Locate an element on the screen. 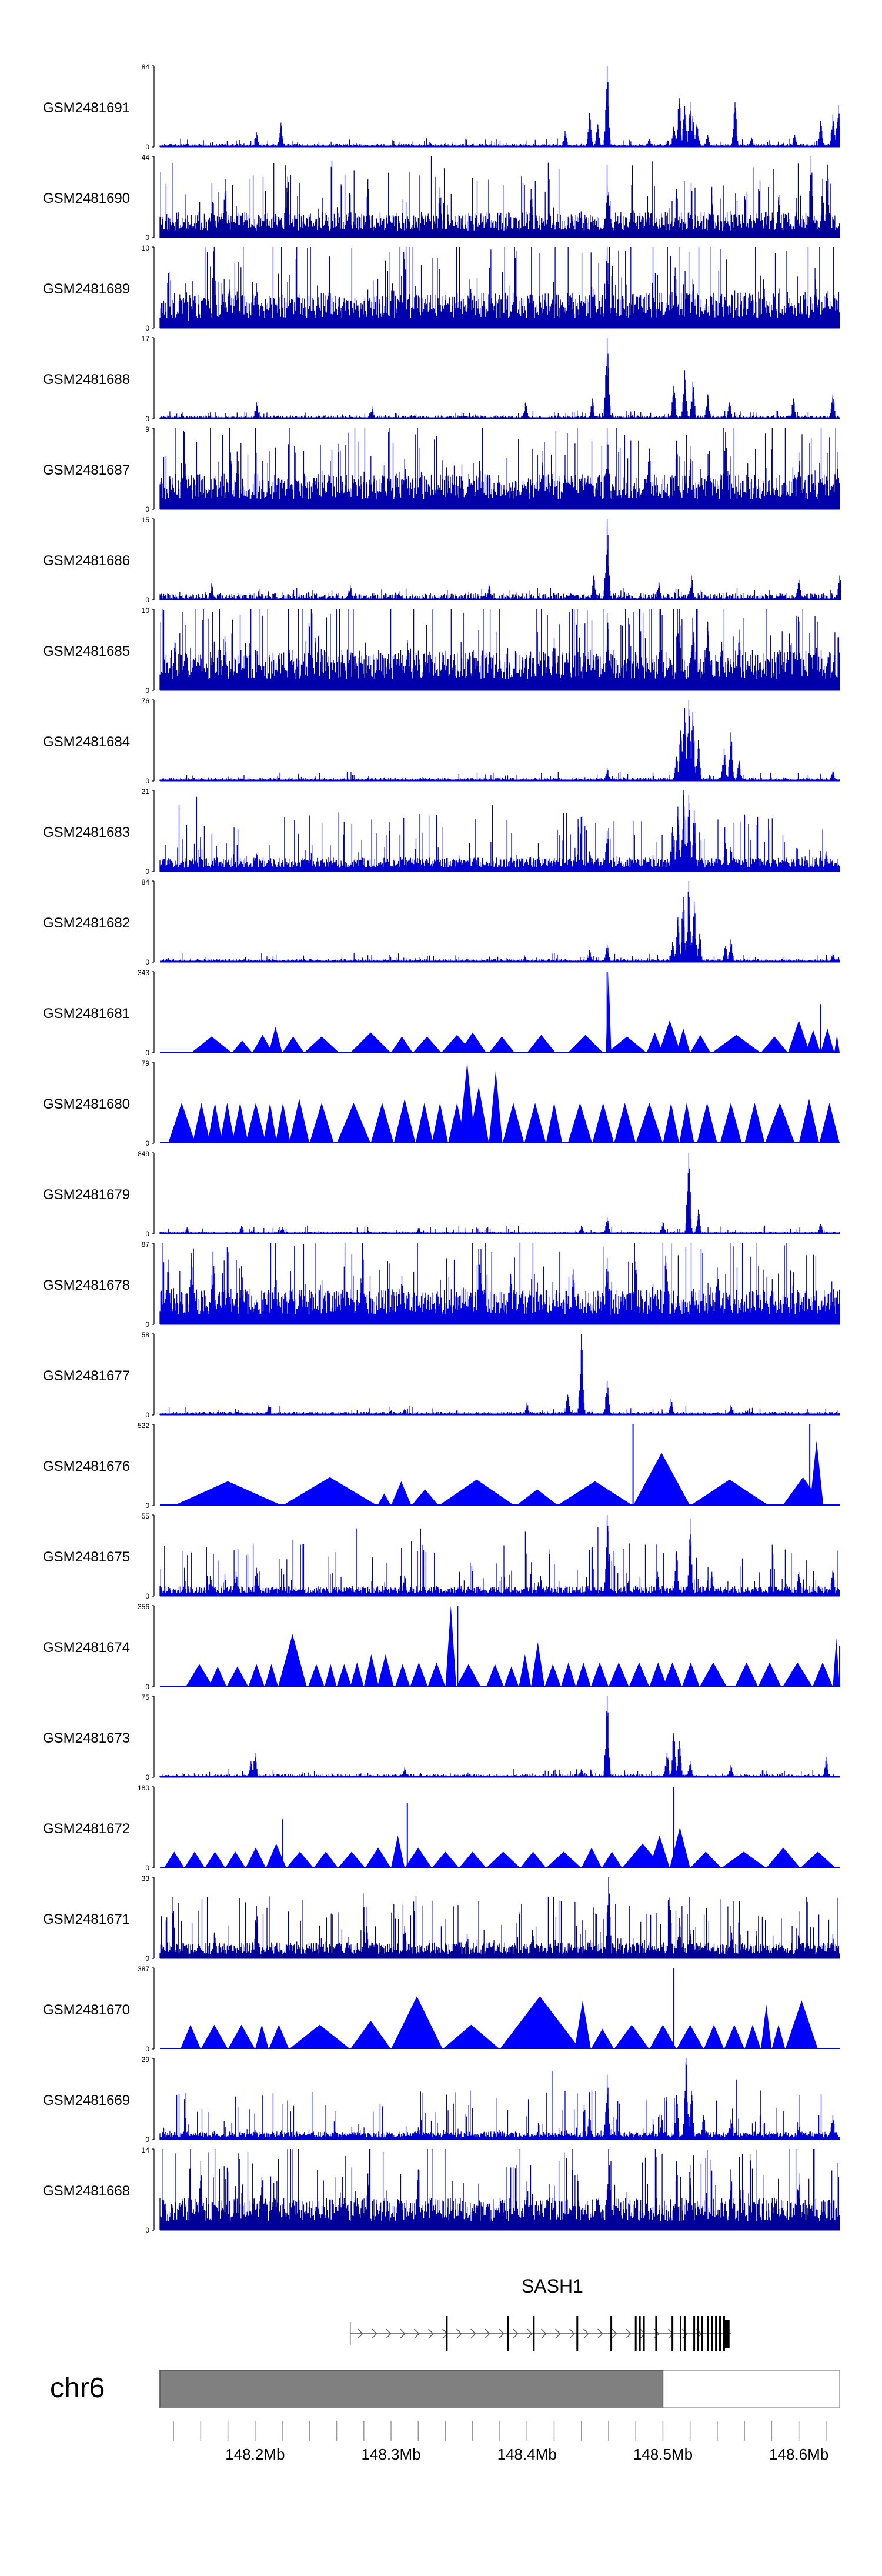  y-max-label: 849 is located at coordinates (143, 1154).